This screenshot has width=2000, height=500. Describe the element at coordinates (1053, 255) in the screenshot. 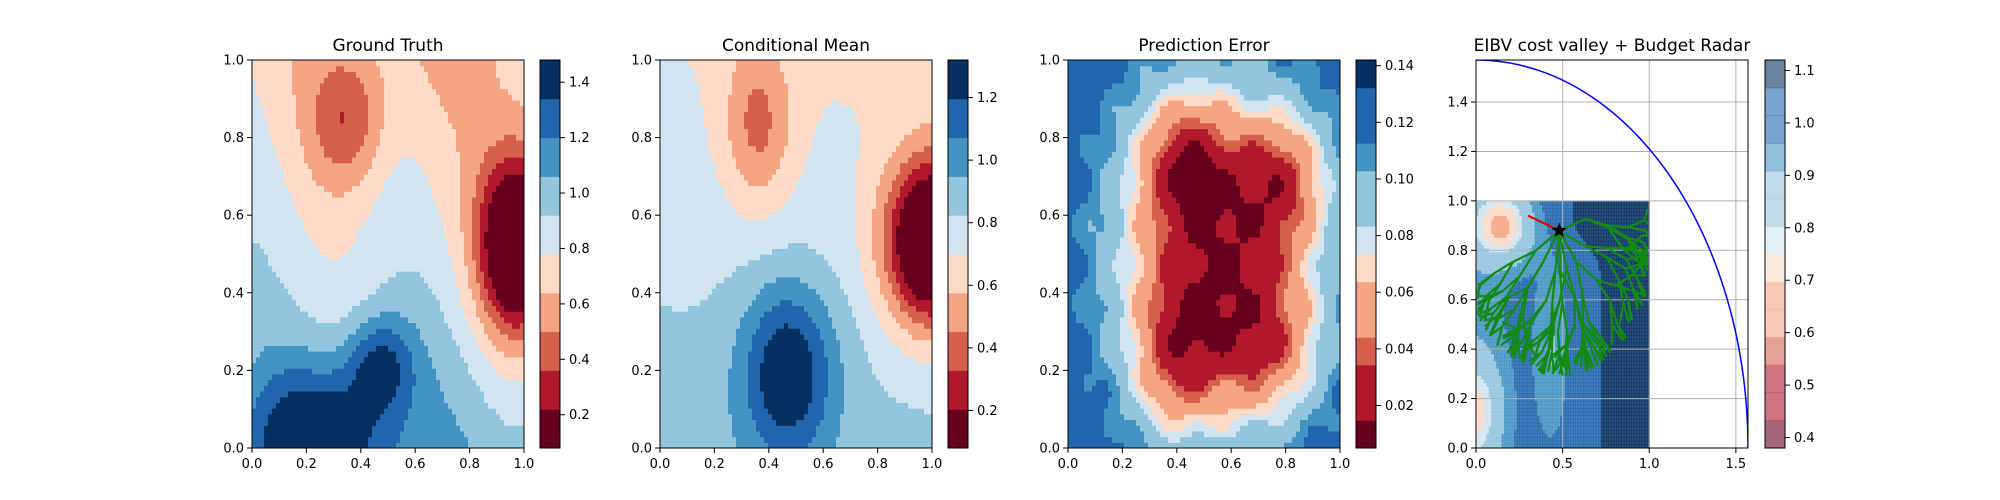

I see `y-axis: 0.0 0.2 0.4 0.6 0.8 1.0` at that location.